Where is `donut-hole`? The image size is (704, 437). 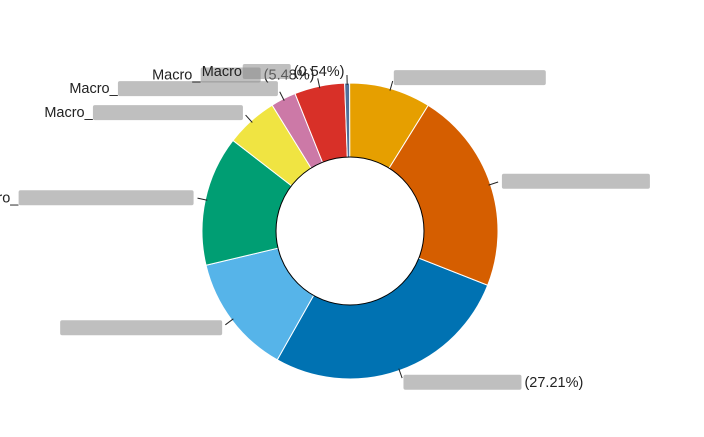 donut-hole is located at coordinates (350, 231).